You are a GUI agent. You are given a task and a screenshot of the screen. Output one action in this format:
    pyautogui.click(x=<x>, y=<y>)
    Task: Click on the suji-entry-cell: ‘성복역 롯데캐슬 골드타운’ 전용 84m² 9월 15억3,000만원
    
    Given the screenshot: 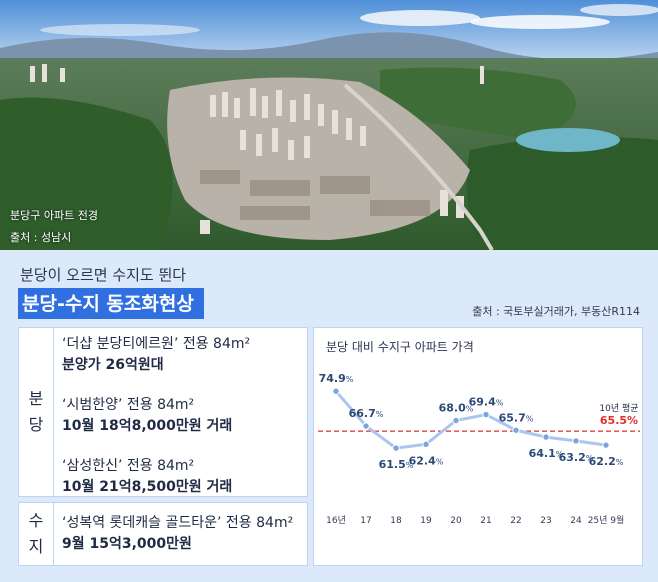 What is the action you would take?
    pyautogui.click(x=180, y=534)
    